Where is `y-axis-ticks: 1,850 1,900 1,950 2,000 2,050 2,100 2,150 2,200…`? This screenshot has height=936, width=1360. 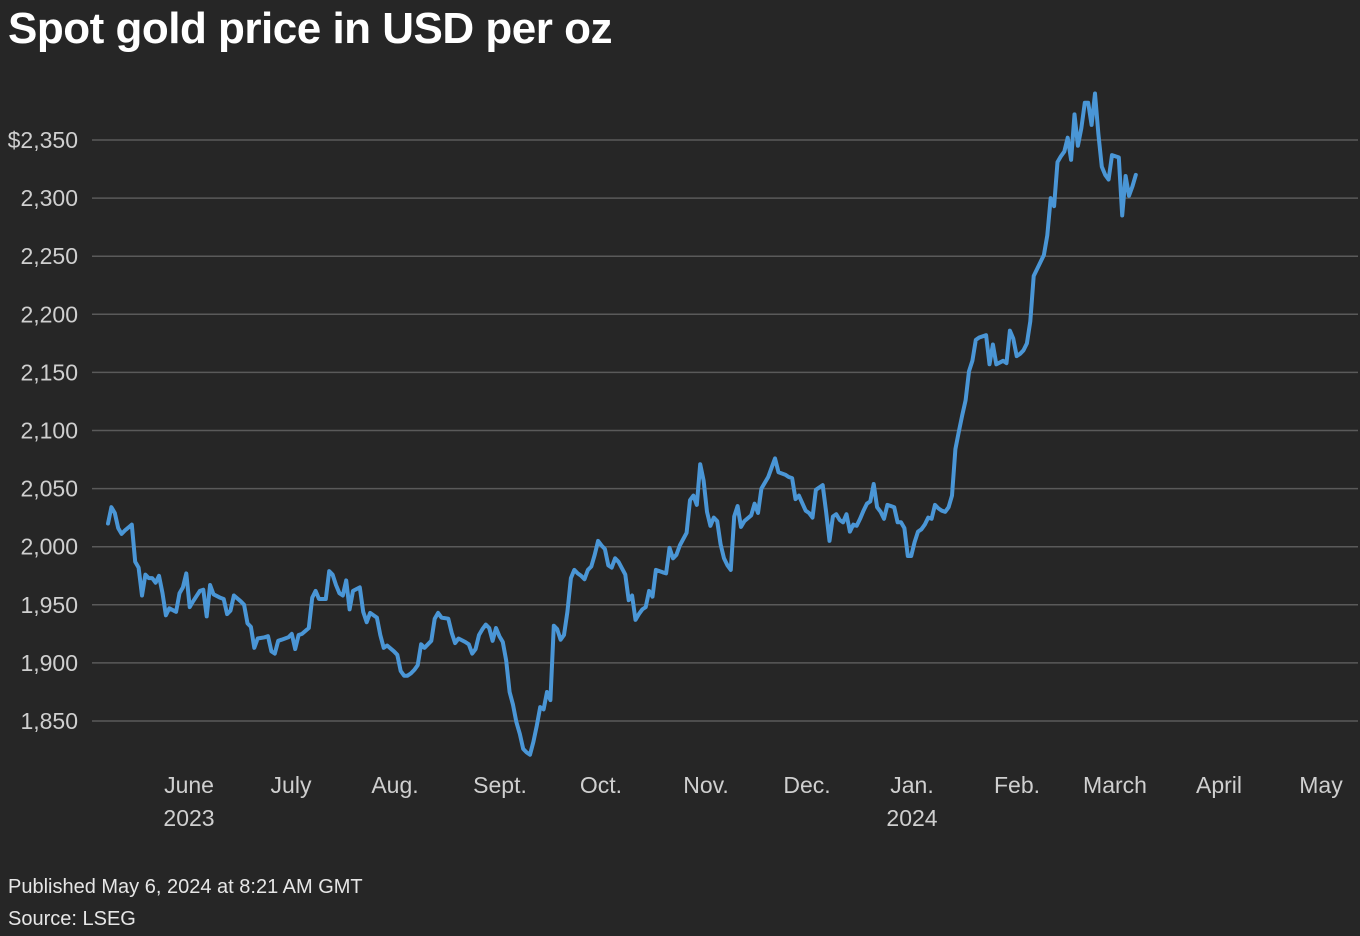 y-axis-ticks: 1,850 1,900 1,950 2,000 2,050 2,100 2,150 2,200… is located at coordinates (43, 430).